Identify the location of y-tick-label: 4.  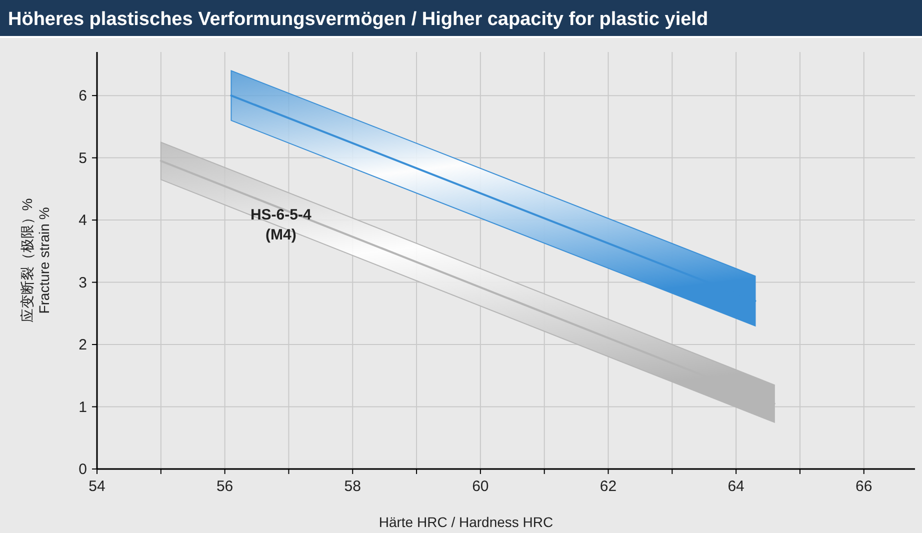
(82, 221).